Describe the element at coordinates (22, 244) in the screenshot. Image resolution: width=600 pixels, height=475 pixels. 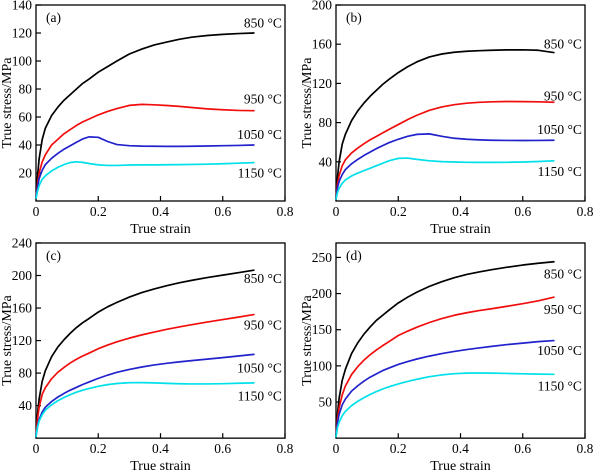
I see `y-tick-label: 240` at that location.